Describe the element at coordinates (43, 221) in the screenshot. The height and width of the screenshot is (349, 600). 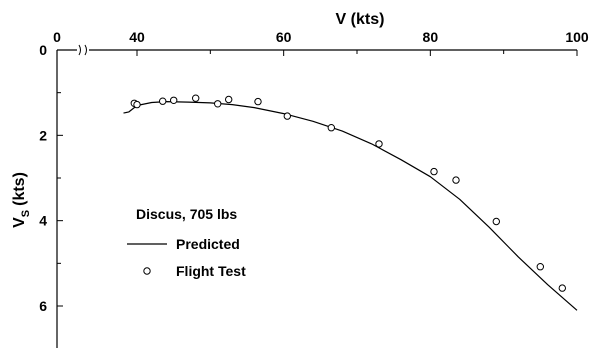
I see `y-tick-label-4: 4` at that location.